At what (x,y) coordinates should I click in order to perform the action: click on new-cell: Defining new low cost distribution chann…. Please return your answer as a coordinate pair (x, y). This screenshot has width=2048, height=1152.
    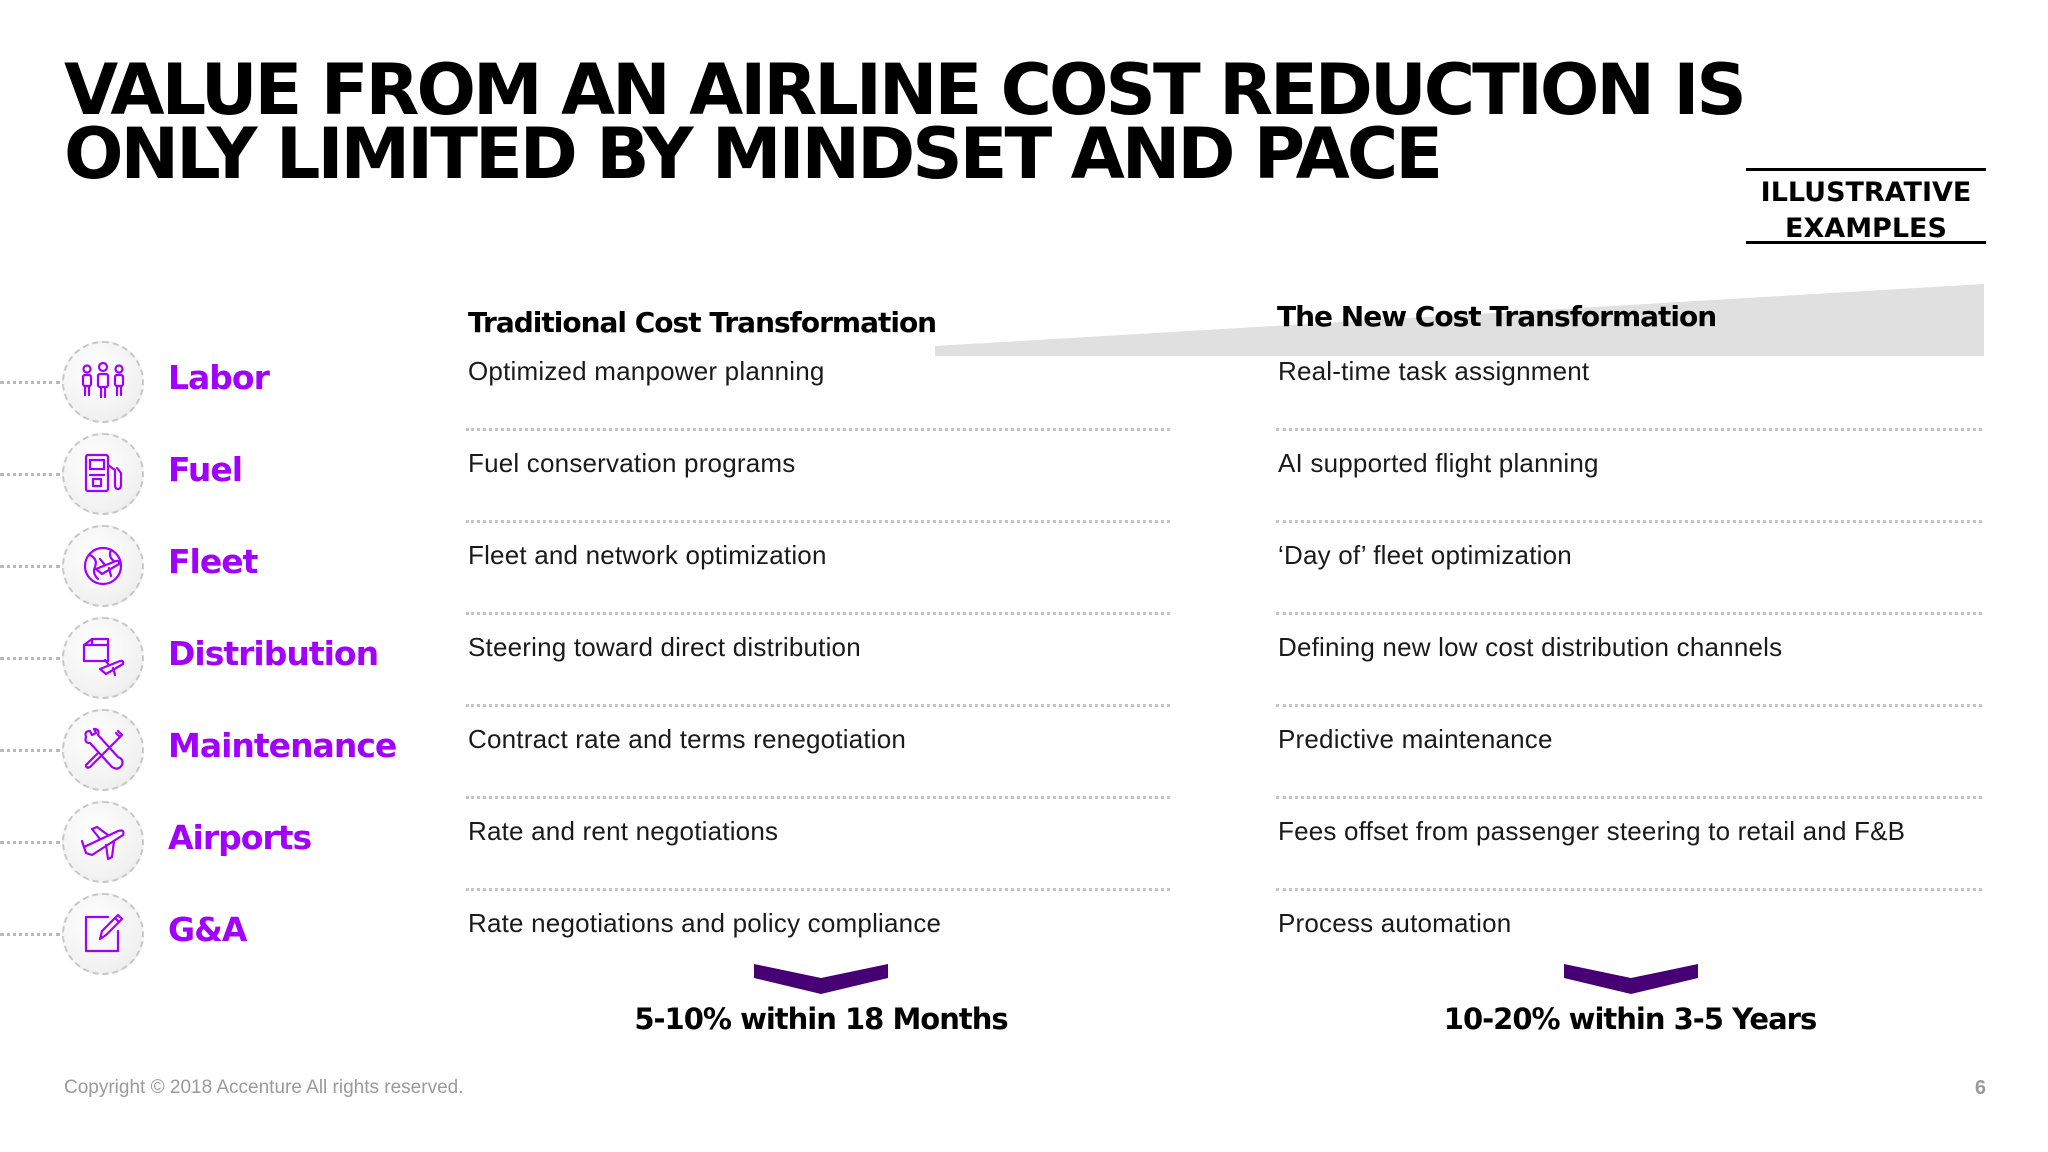
    Looking at the image, I should click on (1530, 647).